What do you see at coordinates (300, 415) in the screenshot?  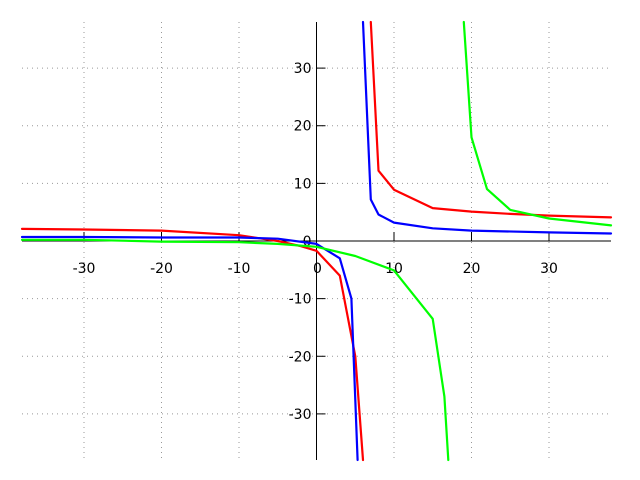 I see `y-tick-label: -30` at bounding box center [300, 415].